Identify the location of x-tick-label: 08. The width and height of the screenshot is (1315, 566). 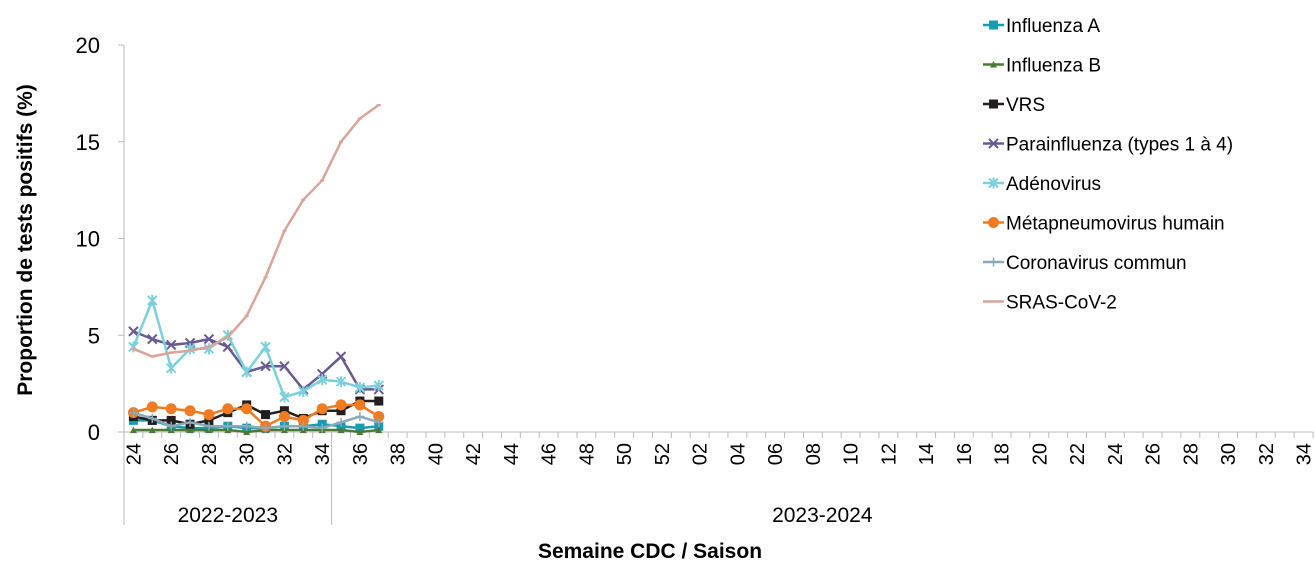
(814, 454).